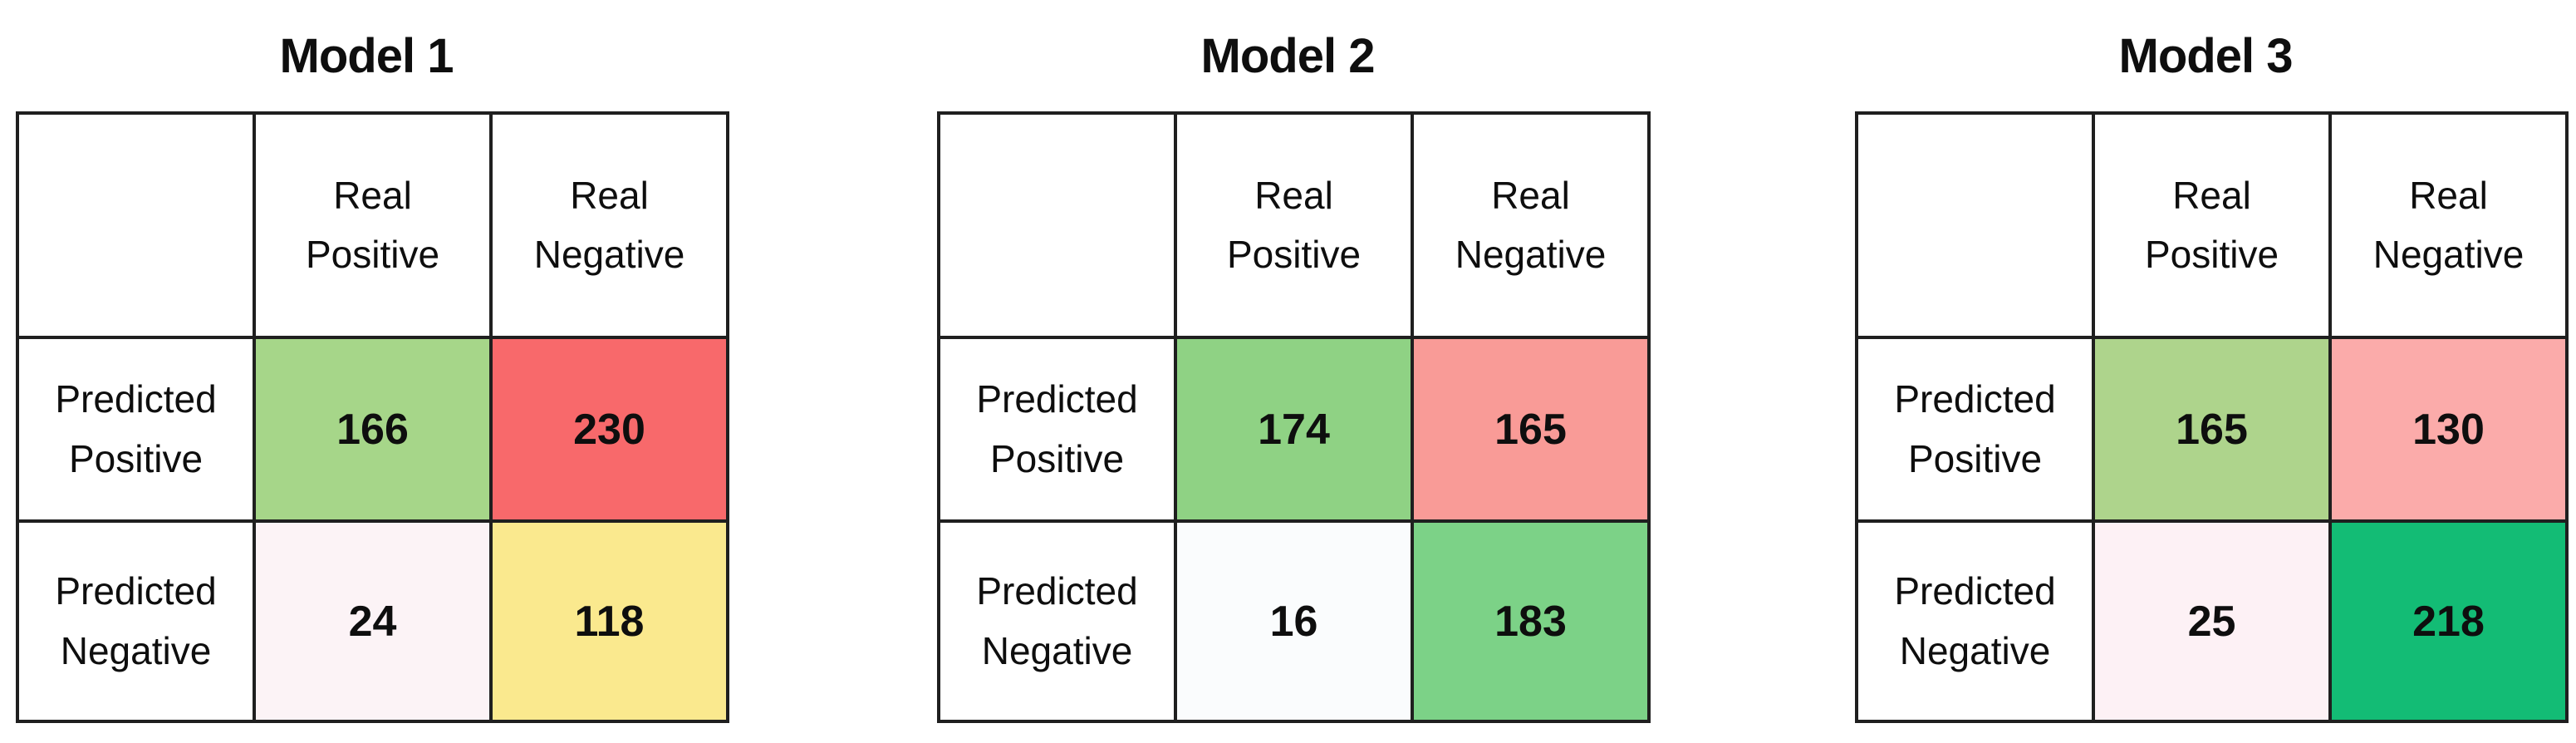 This screenshot has width=2576, height=743. Describe the element at coordinates (1288, 55) in the screenshot. I see `matrix-title: Model 2` at that location.